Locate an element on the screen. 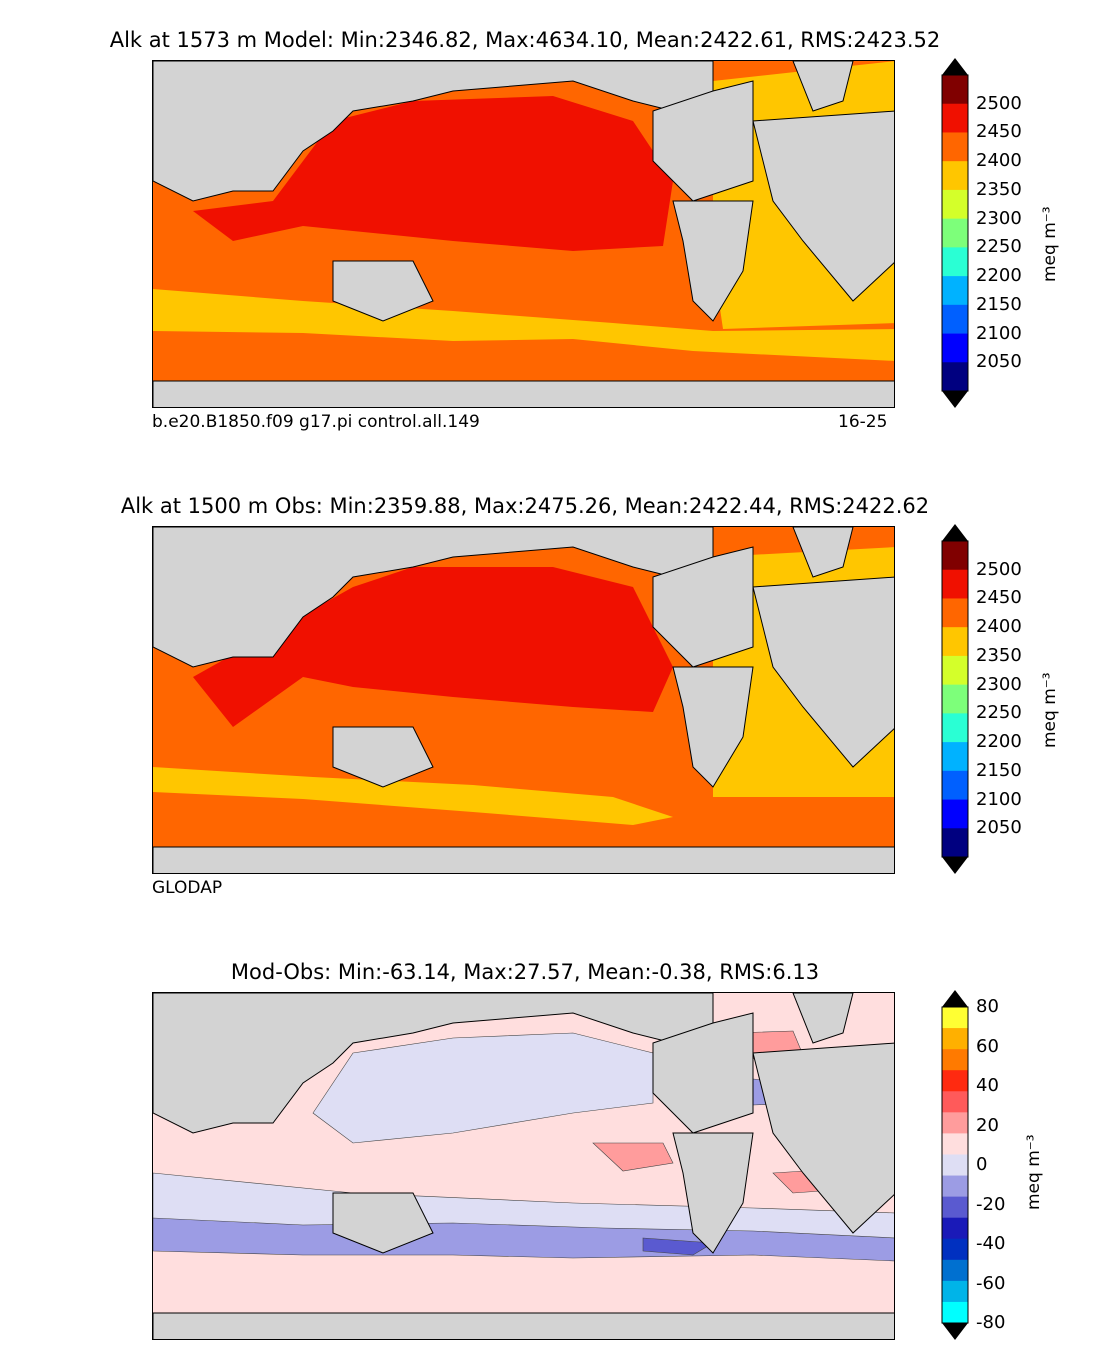 Image resolution: width=1096 pixels, height=1372 pixels. cbar2-unit: meq m⁻³ is located at coordinates (1050, 710).